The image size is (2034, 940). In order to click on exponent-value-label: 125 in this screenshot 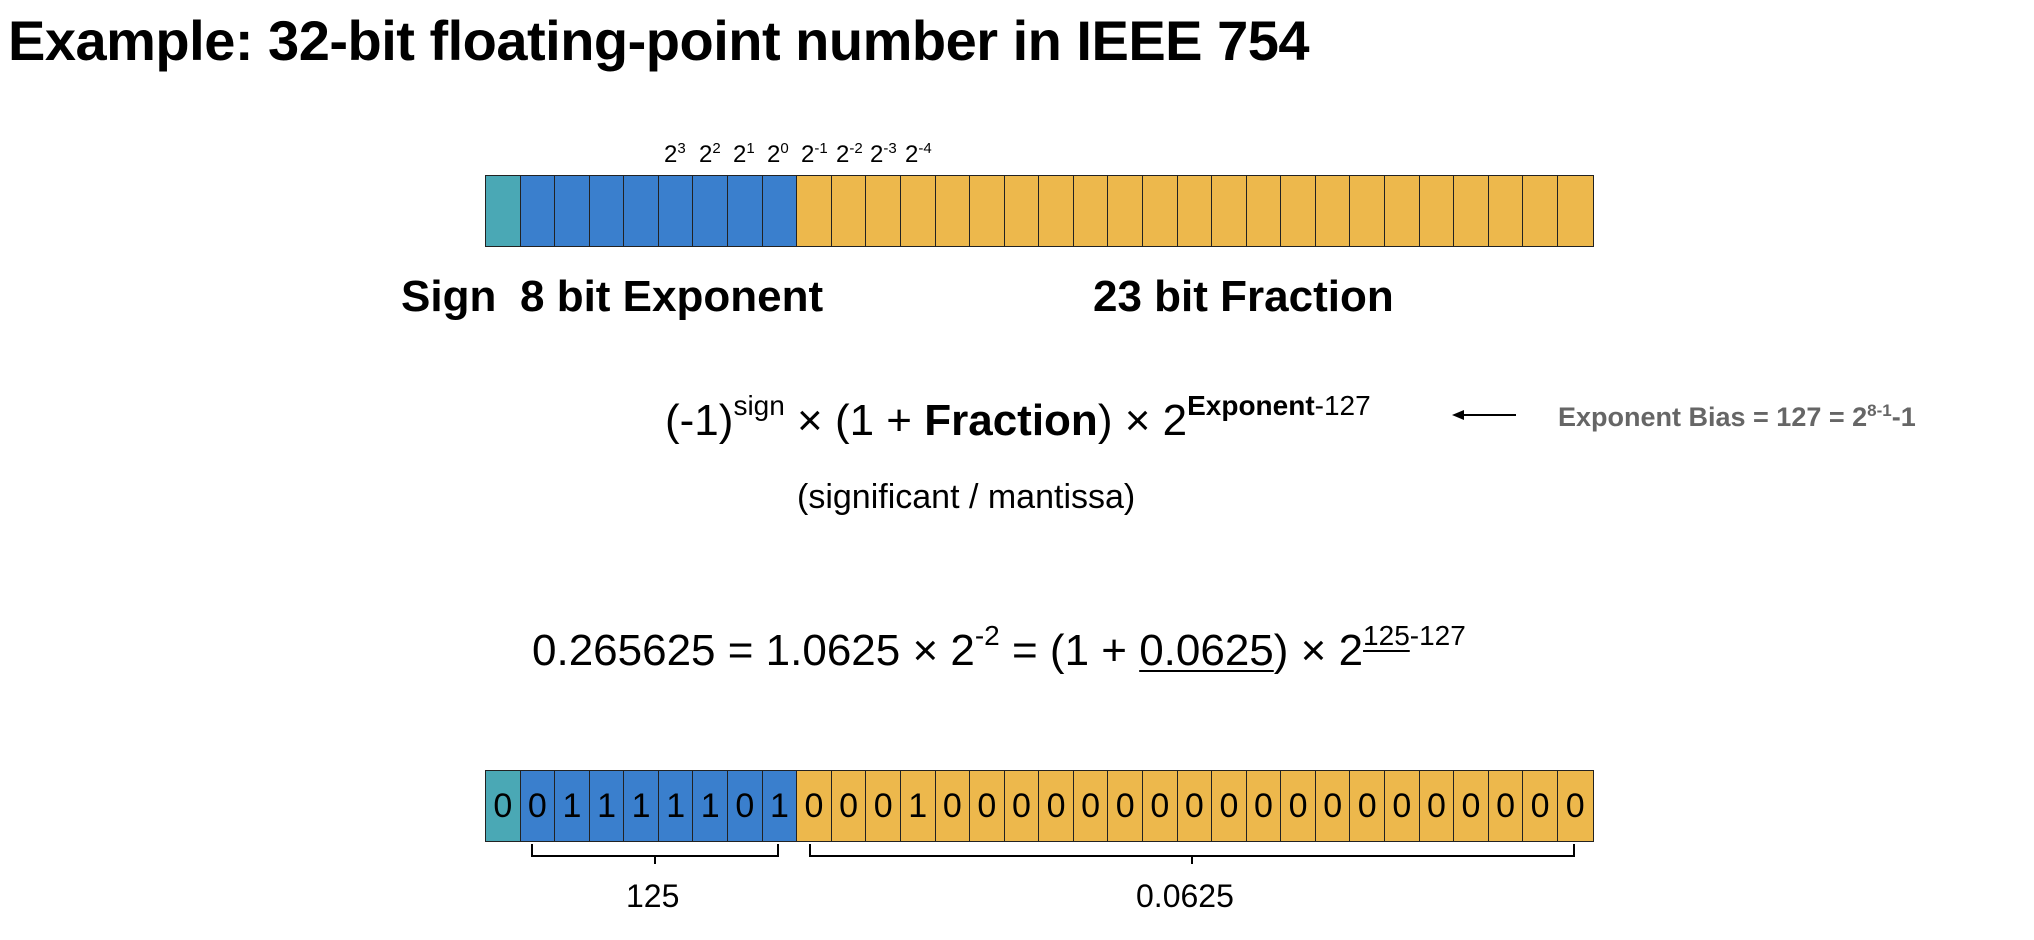, I will do `click(653, 896)`.